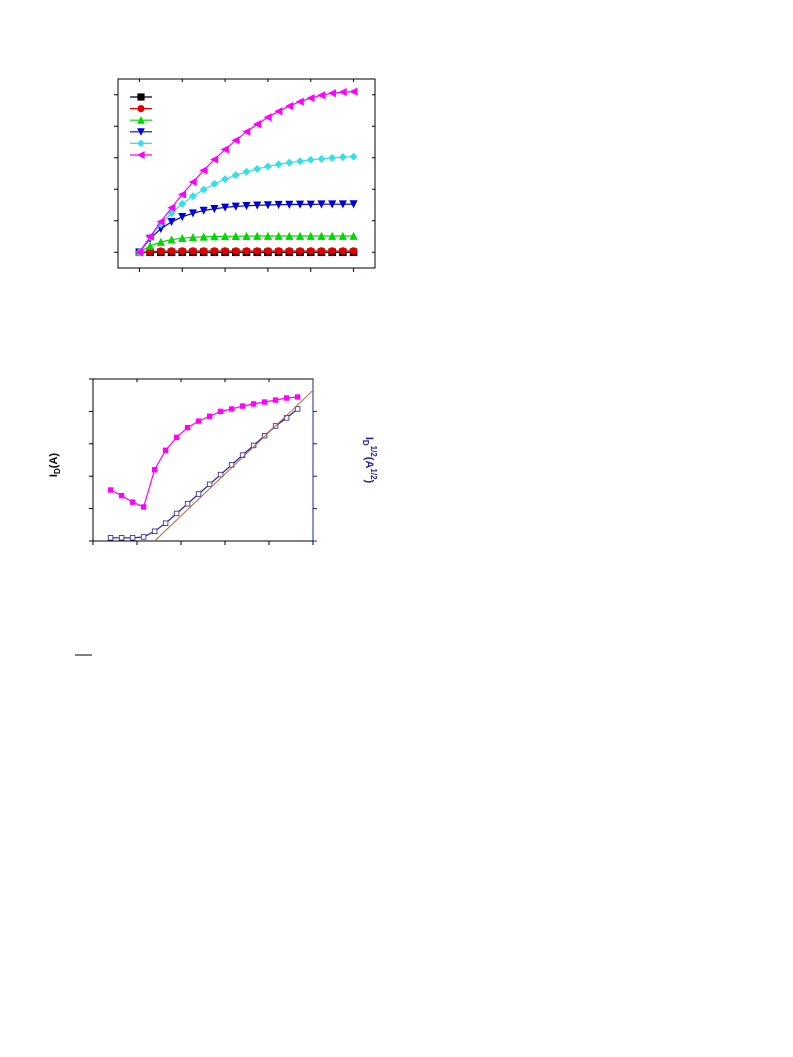  What do you see at coordinates (369, 463) in the screenshot?
I see `axis-label-part: (A` at bounding box center [369, 463].